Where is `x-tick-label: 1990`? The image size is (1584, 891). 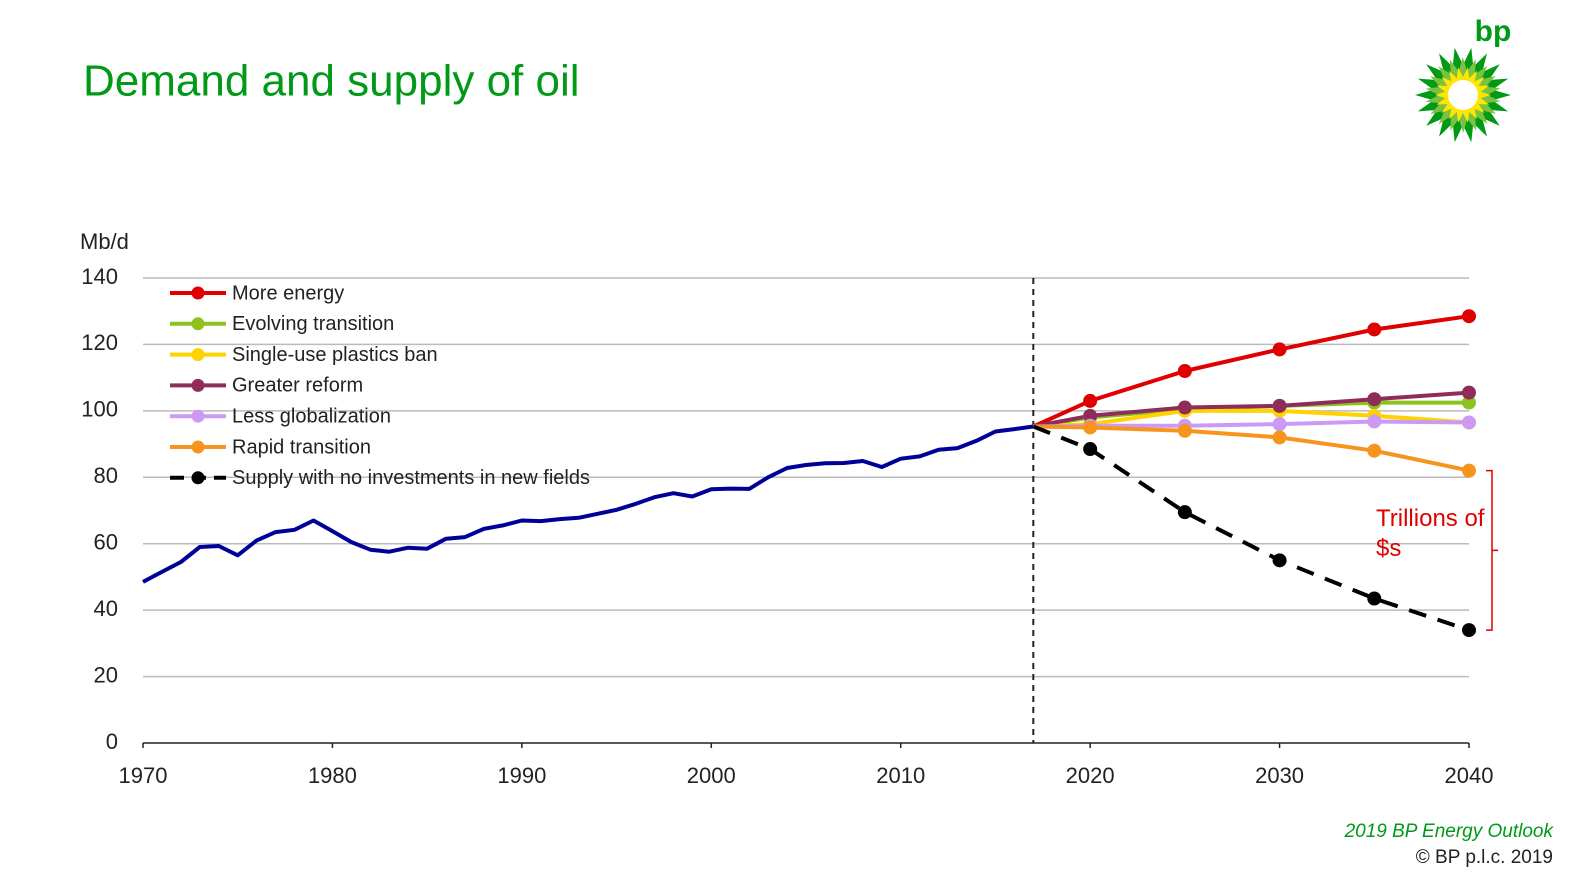
x-tick-label: 1990 is located at coordinates (521, 775).